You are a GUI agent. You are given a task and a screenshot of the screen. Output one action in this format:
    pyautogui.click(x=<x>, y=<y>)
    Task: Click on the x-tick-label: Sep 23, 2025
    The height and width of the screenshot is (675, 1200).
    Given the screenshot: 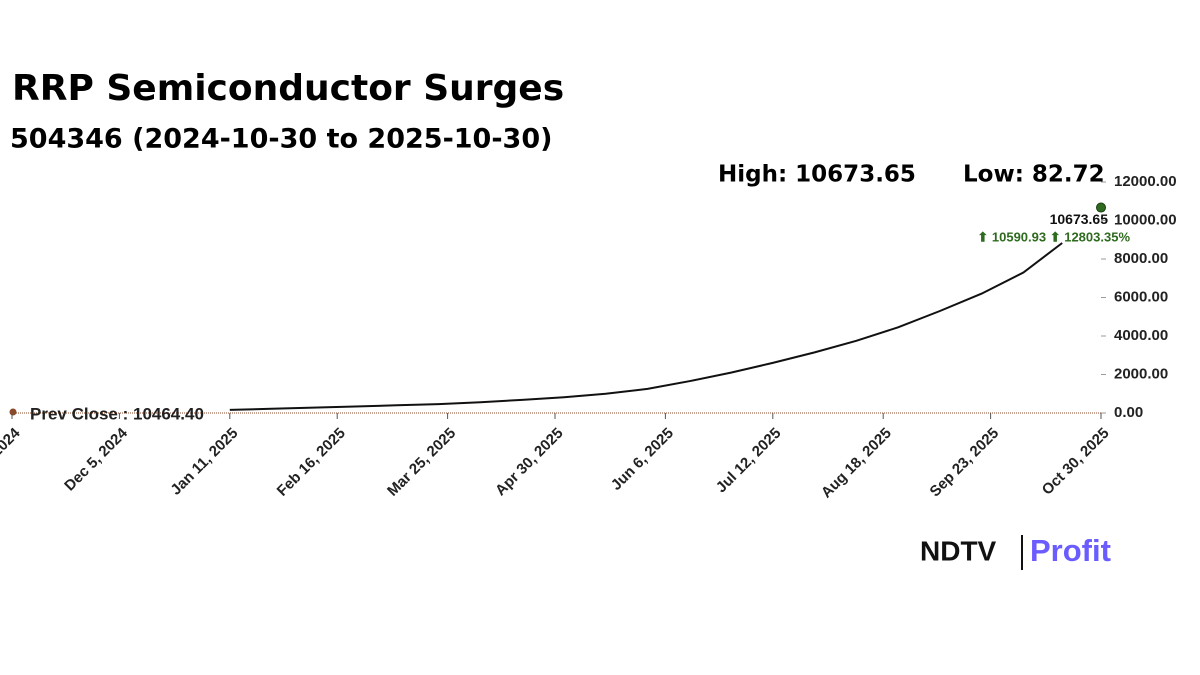 What is the action you would take?
    pyautogui.click(x=965, y=463)
    